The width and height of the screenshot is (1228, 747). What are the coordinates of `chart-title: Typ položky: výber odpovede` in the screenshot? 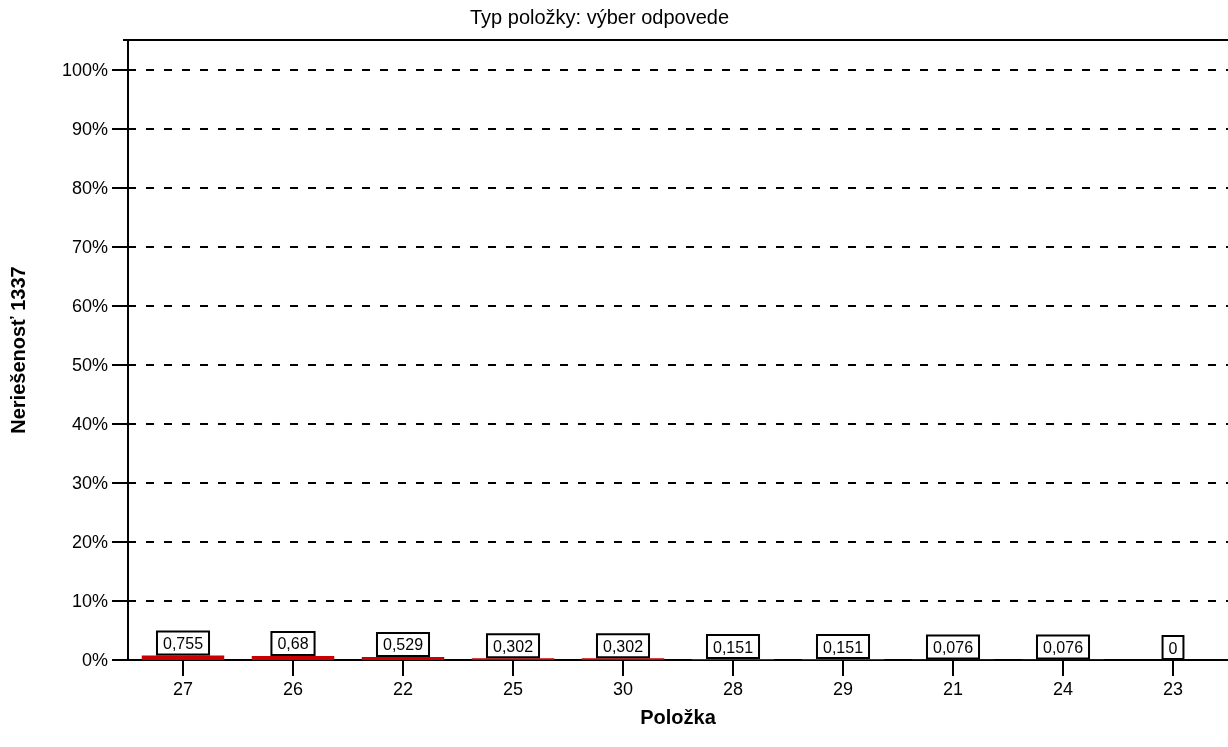 It's located at (600, 17).